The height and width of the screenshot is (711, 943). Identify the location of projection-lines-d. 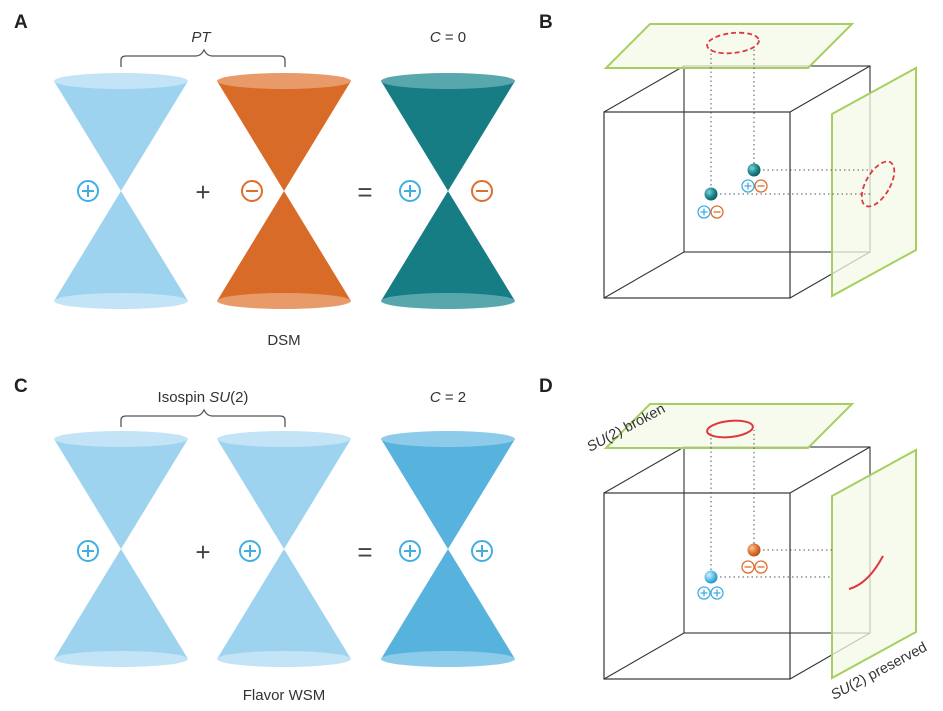
(771, 504).